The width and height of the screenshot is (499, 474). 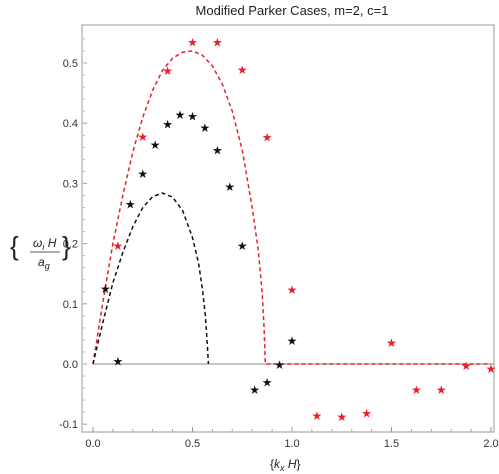 I want to click on y-tick-label: 0.2, so click(x=70, y=245).